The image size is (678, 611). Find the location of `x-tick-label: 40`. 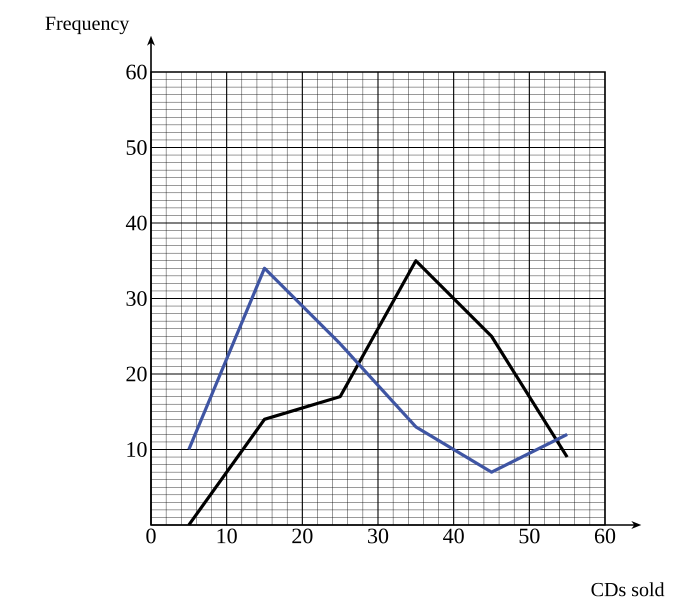

x-tick-label: 40 is located at coordinates (453, 536).